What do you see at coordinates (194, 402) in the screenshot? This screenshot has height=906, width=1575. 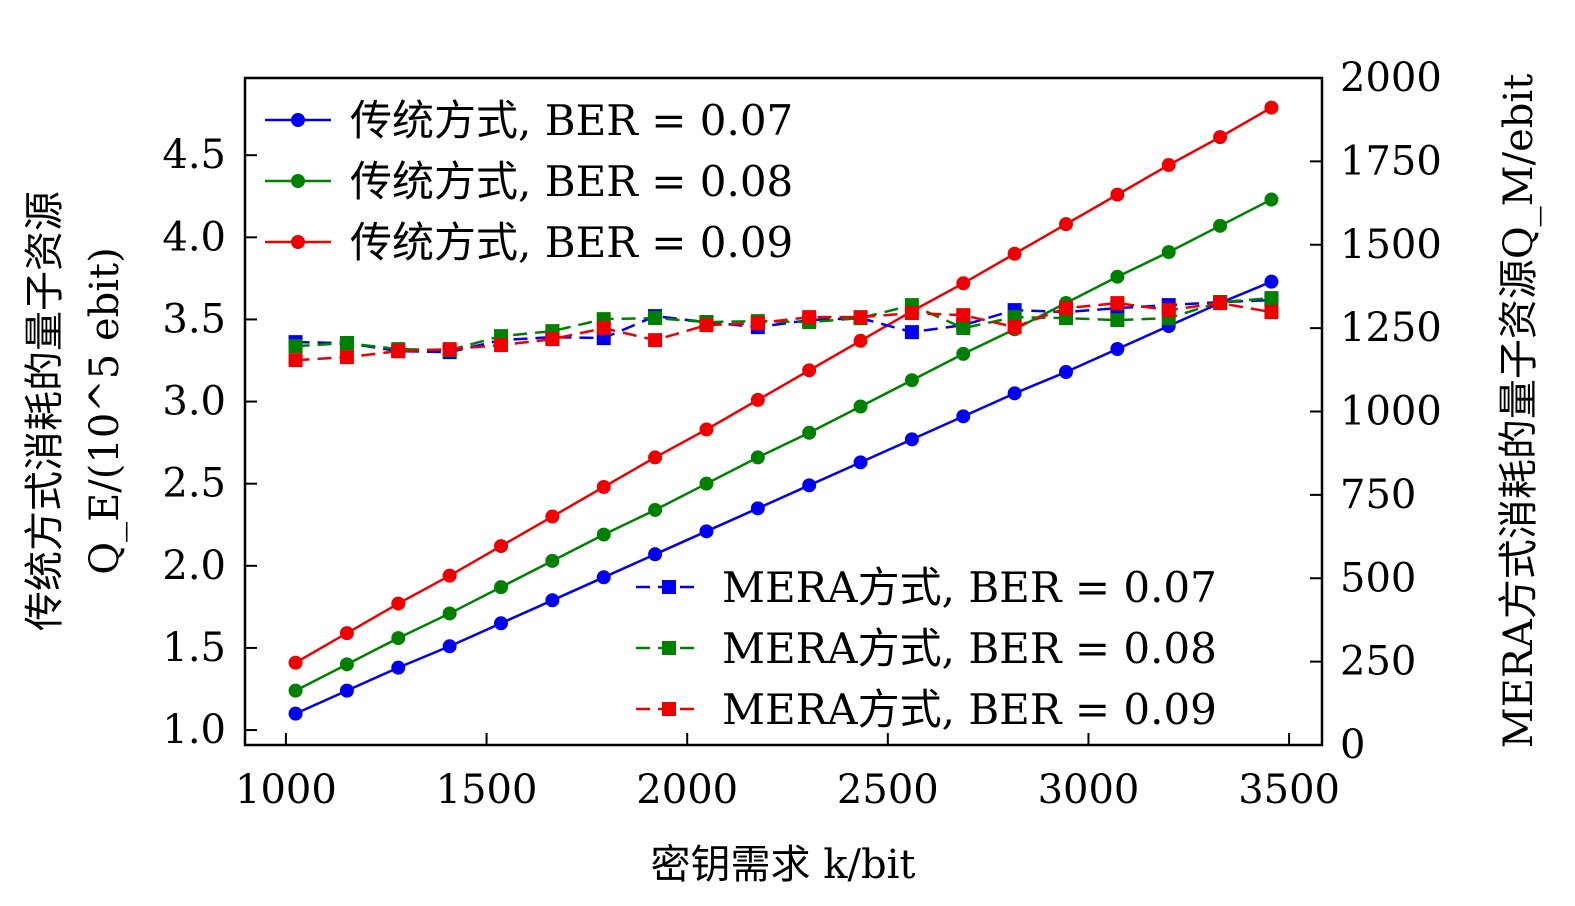 I see `y-left-tick-label: 3.0` at bounding box center [194, 402].